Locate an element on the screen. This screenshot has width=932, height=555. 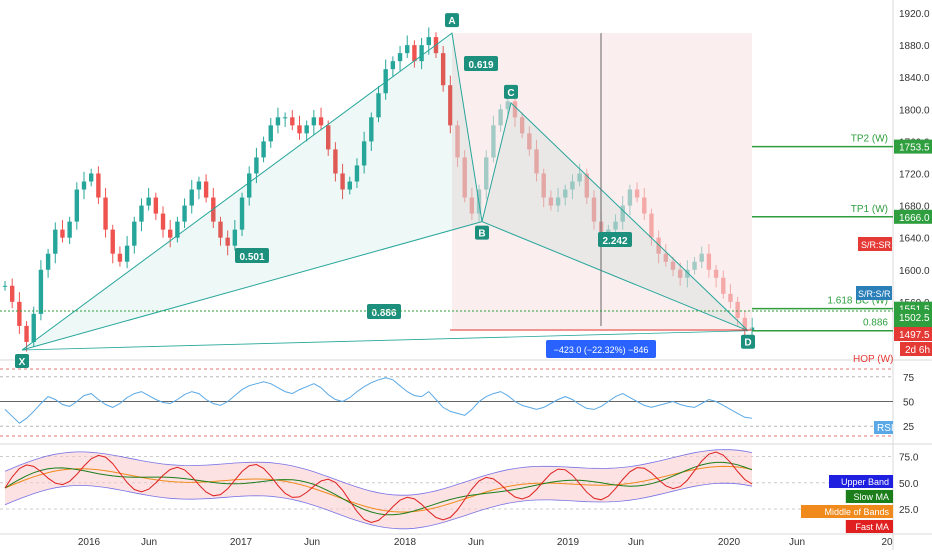
time-axis-label: 2018 is located at coordinates (405, 542).